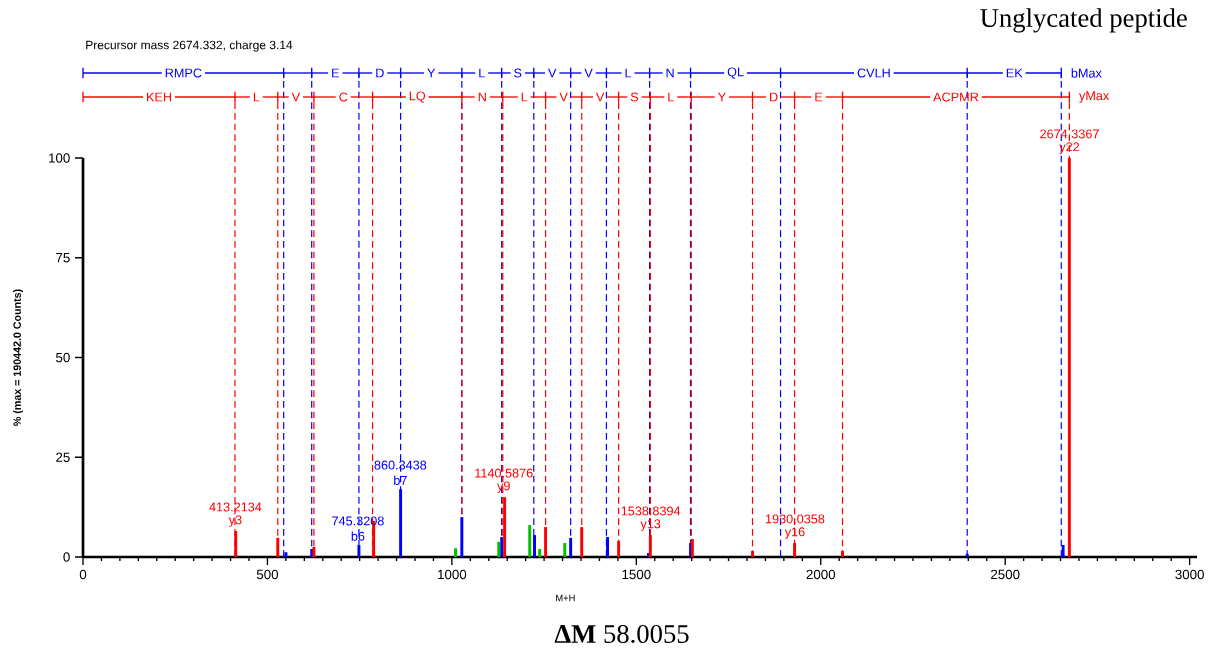 The image size is (1216, 654). Describe the element at coordinates (621, 634) in the screenshot. I see `text: ΔM 58.0055` at that location.